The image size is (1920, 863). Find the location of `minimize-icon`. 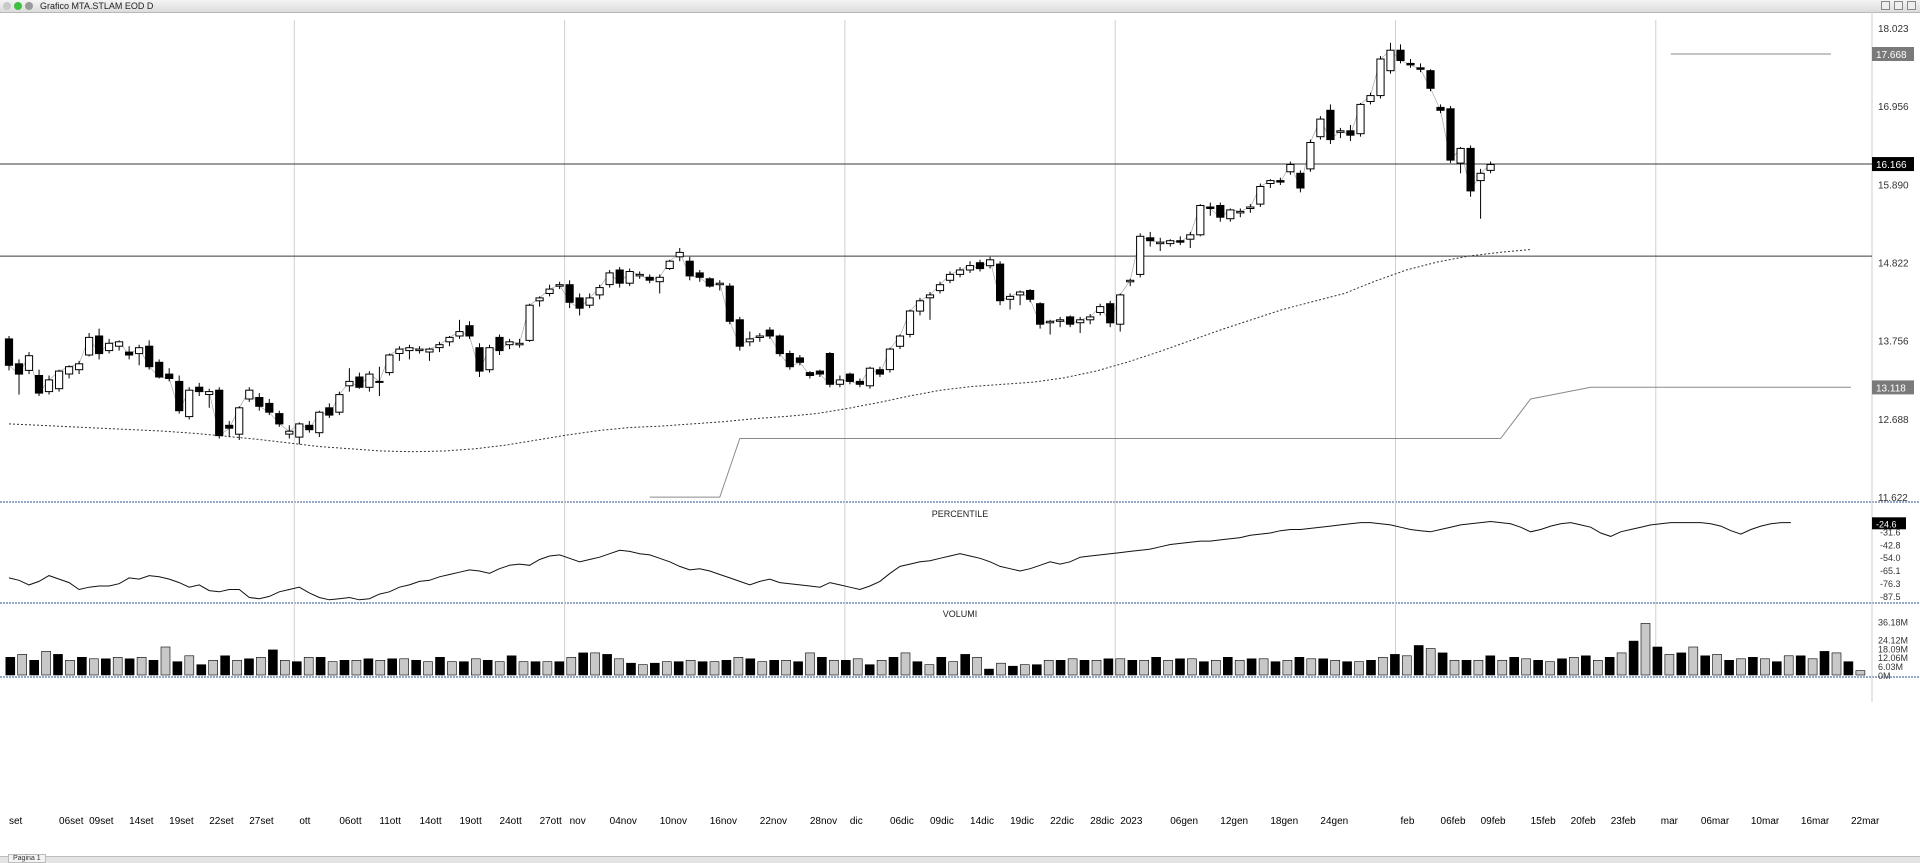

minimize-icon is located at coordinates (1885, 5).